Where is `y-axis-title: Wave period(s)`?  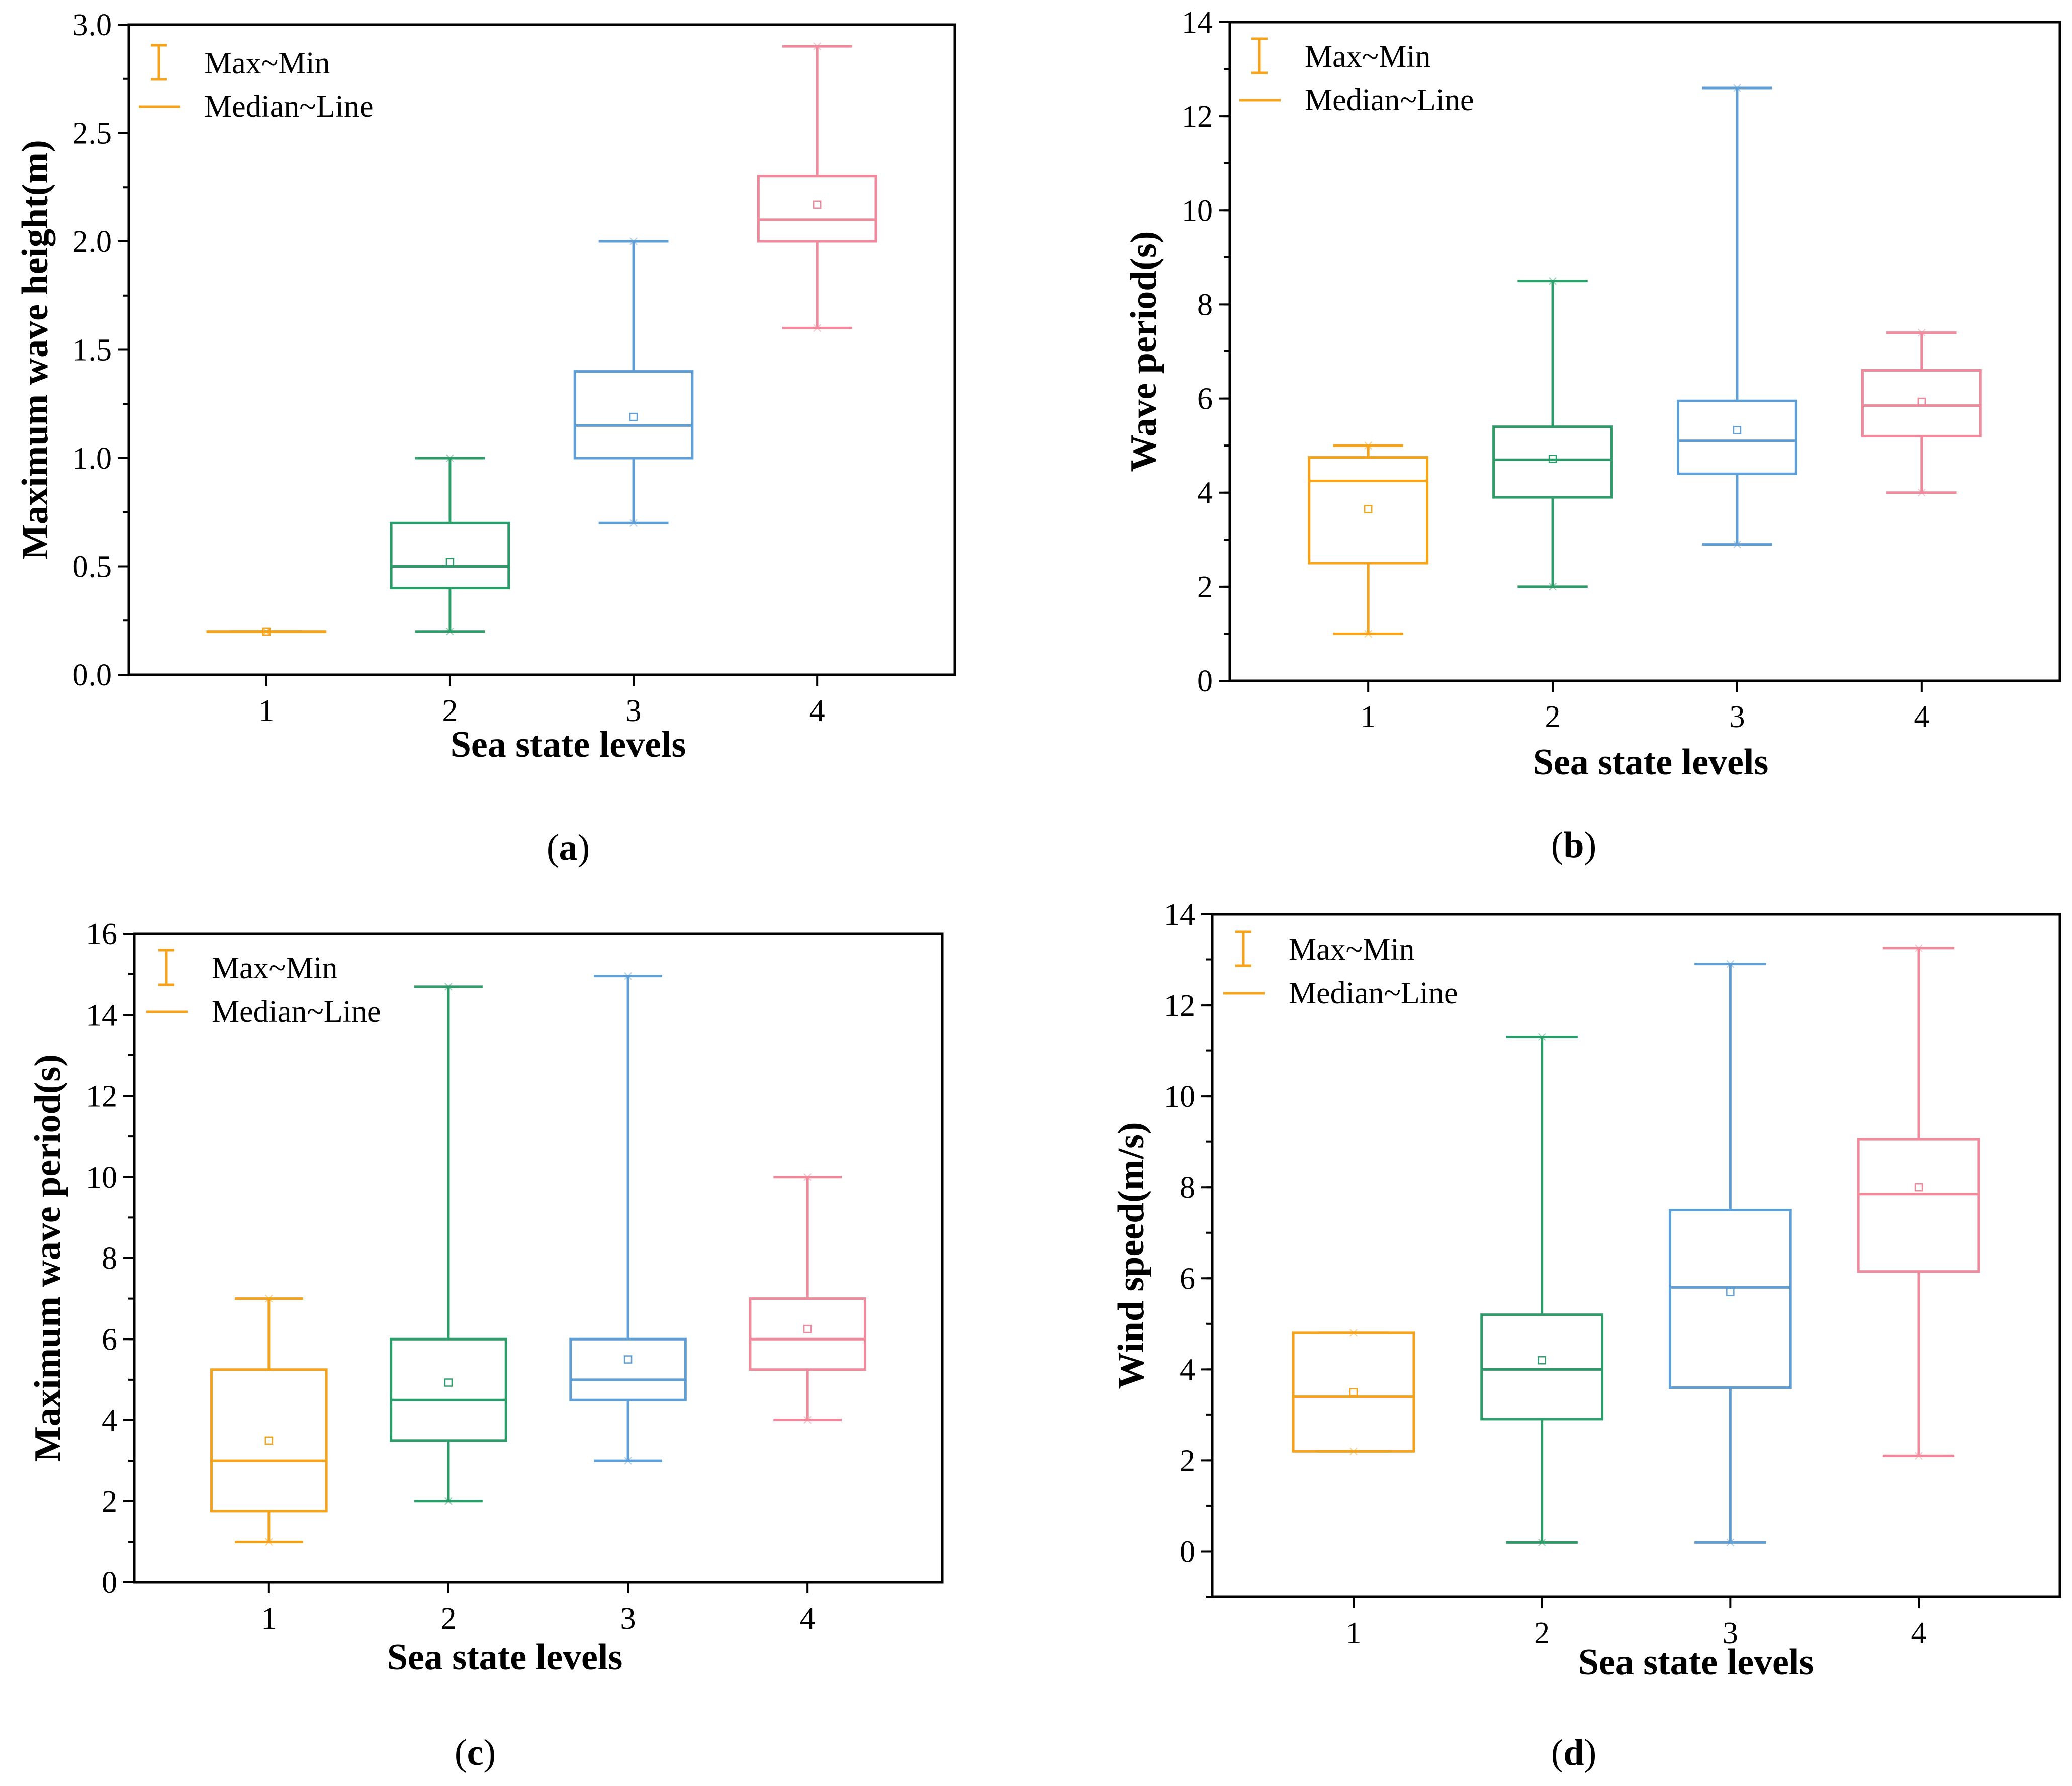 y-axis-title: Wave period(s) is located at coordinates (1143, 351).